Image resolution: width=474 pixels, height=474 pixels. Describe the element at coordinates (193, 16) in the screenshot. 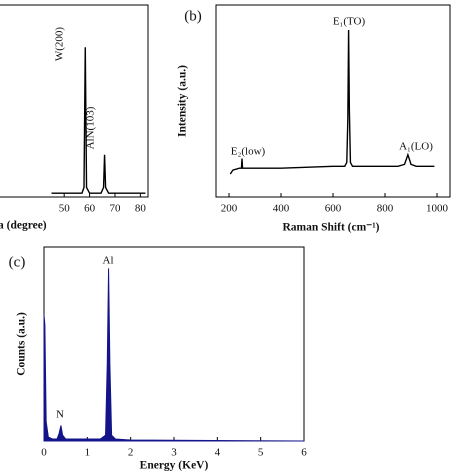

I see `panel-label: (b)` at that location.